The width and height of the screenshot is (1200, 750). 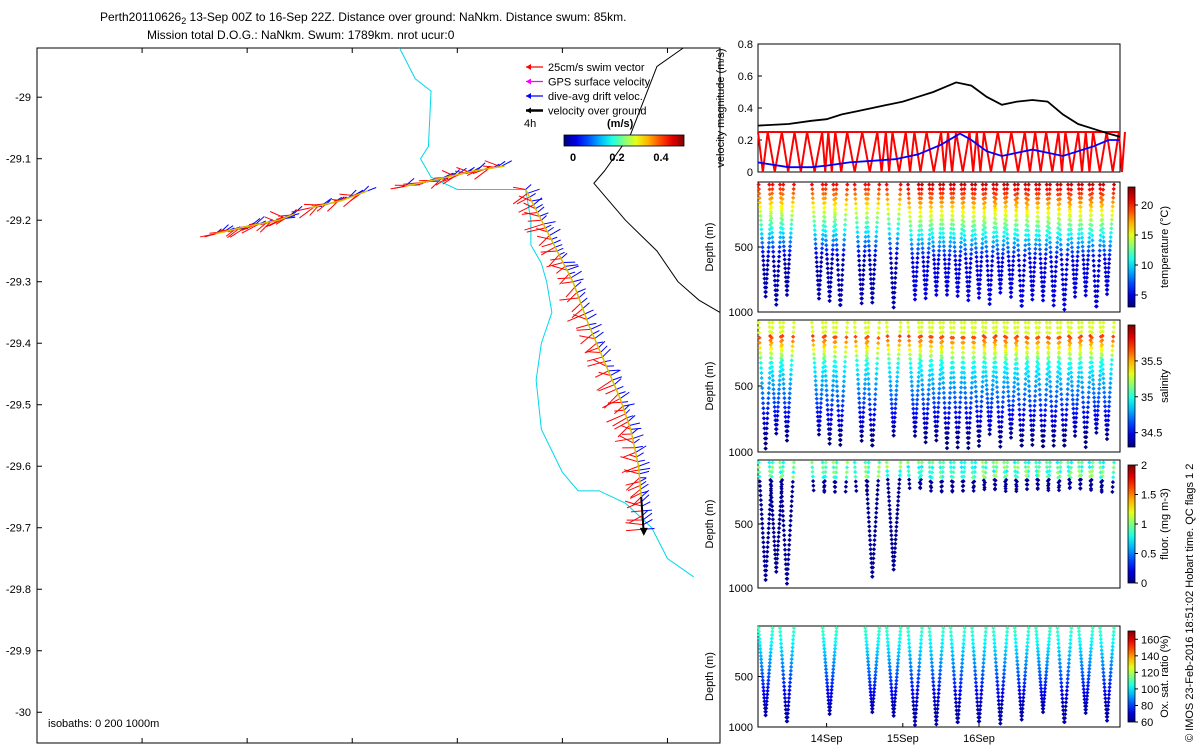 I want to click on colorbar-tick-label: 1, so click(x=1144, y=525).